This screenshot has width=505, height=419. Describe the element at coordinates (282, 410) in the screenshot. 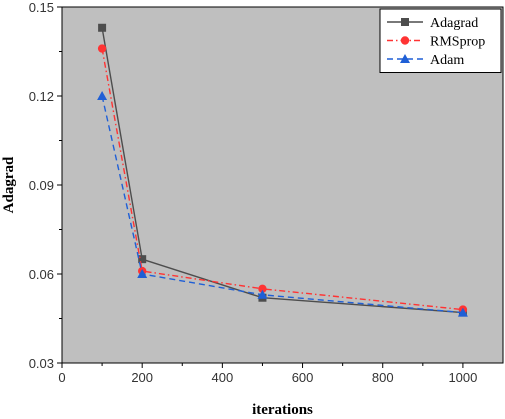

I see `x-axis-title: iterations` at that location.